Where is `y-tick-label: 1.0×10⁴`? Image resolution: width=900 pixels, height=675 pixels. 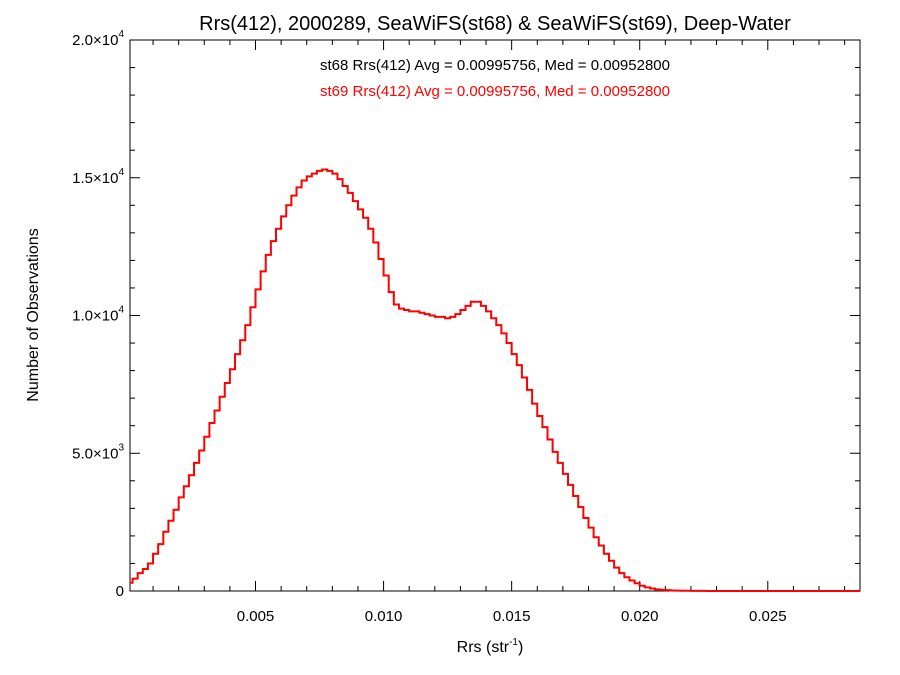
y-tick-label: 1.0×10⁴ is located at coordinates (98, 315).